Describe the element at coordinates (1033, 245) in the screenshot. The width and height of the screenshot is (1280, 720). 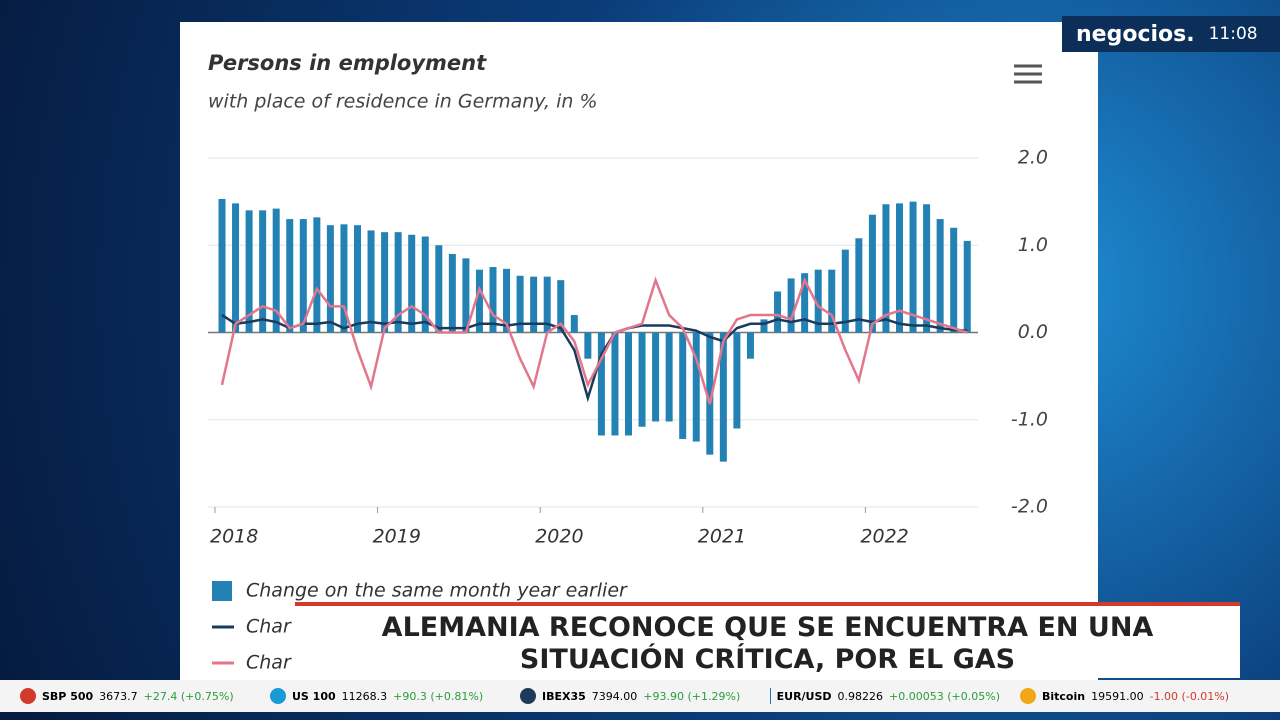
I see `y-tick-label: 1.0` at that location.